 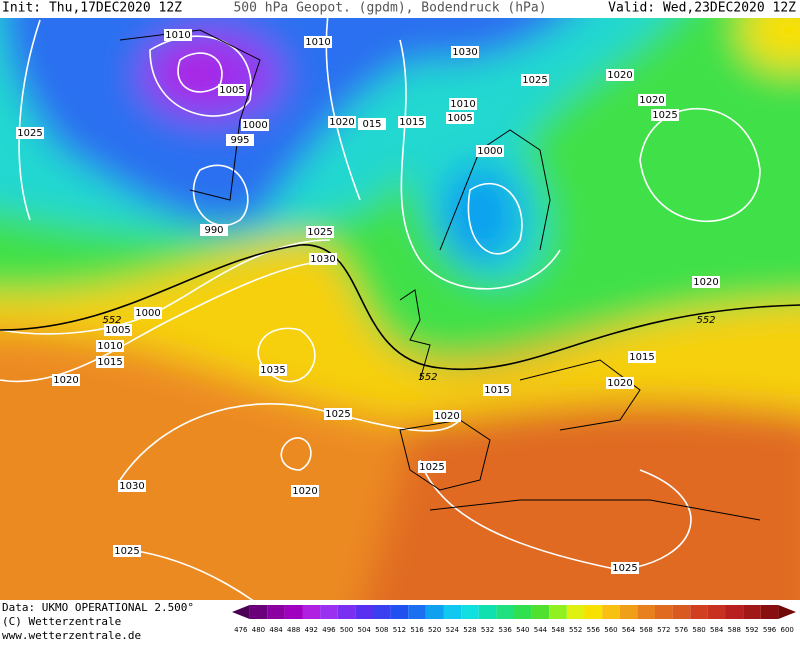 I want to click on data-source: Data: UKMO OPERATIONAL 2.500°, so click(x=98, y=607).